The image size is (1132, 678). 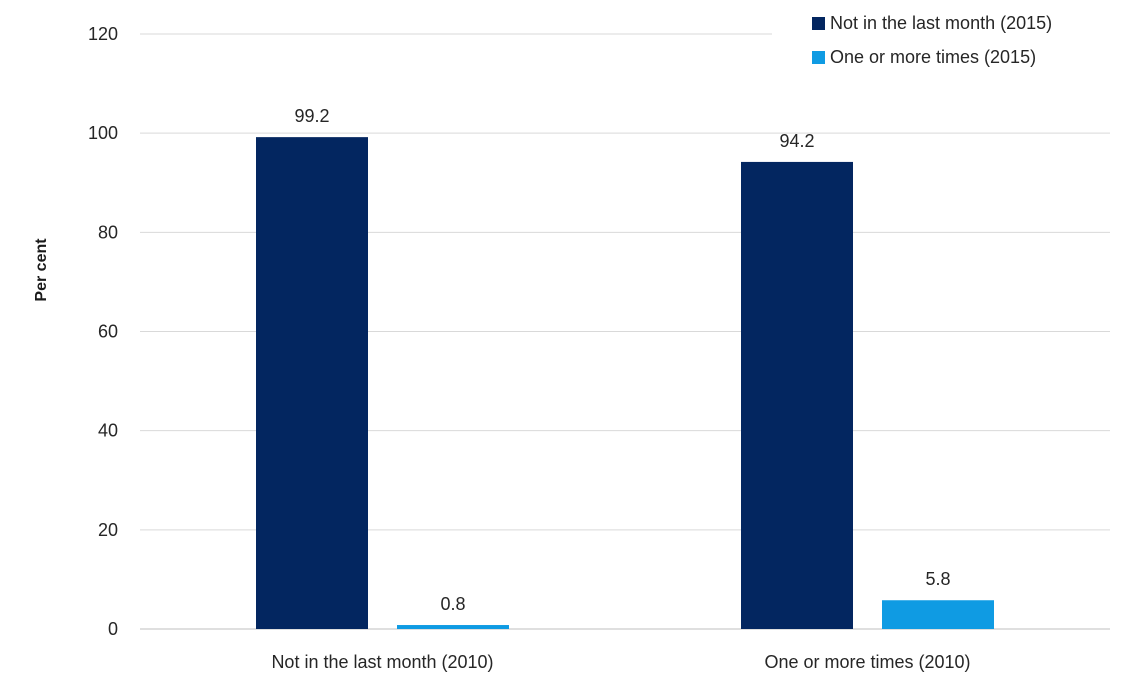 I want to click on y-axis-label: Per cent, so click(x=41, y=270).